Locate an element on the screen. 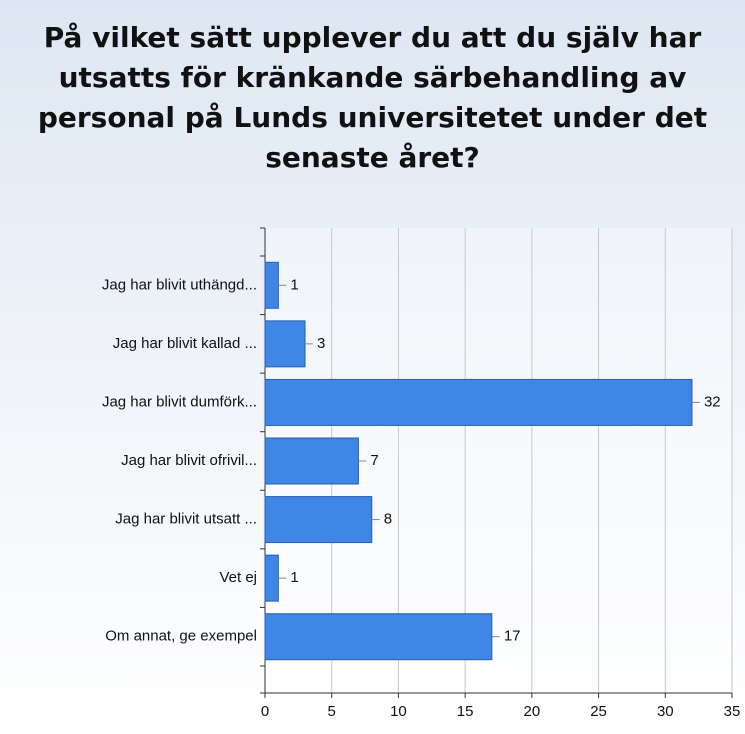 This screenshot has width=745, height=734. x-tick-label: 35 is located at coordinates (732, 711).